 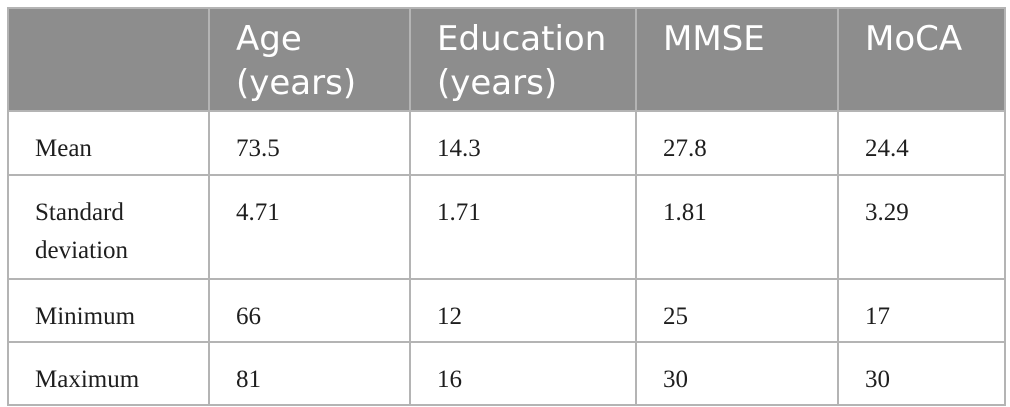 What do you see at coordinates (497, 83) in the screenshot?
I see `header-education-unit: (years)` at bounding box center [497, 83].